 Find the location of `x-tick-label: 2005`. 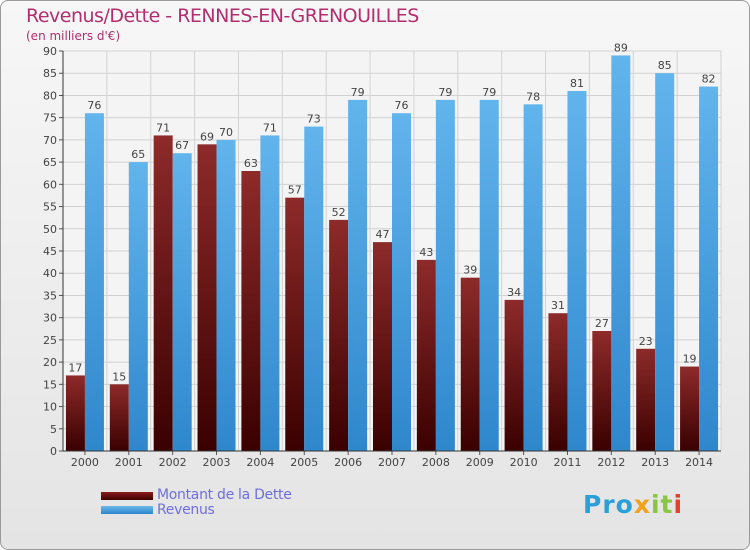

x-tick-label: 2005 is located at coordinates (304, 462).